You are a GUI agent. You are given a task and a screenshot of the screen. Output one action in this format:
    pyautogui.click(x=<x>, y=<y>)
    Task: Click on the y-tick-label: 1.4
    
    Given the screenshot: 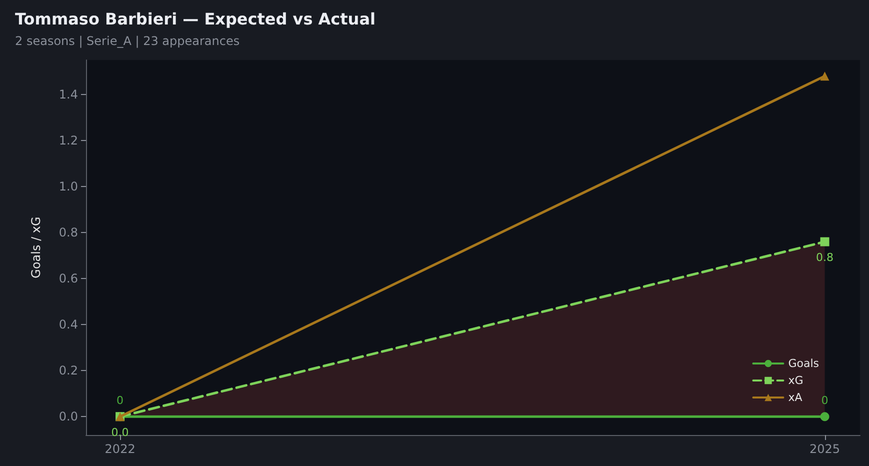 What is the action you would take?
    pyautogui.click(x=68, y=95)
    